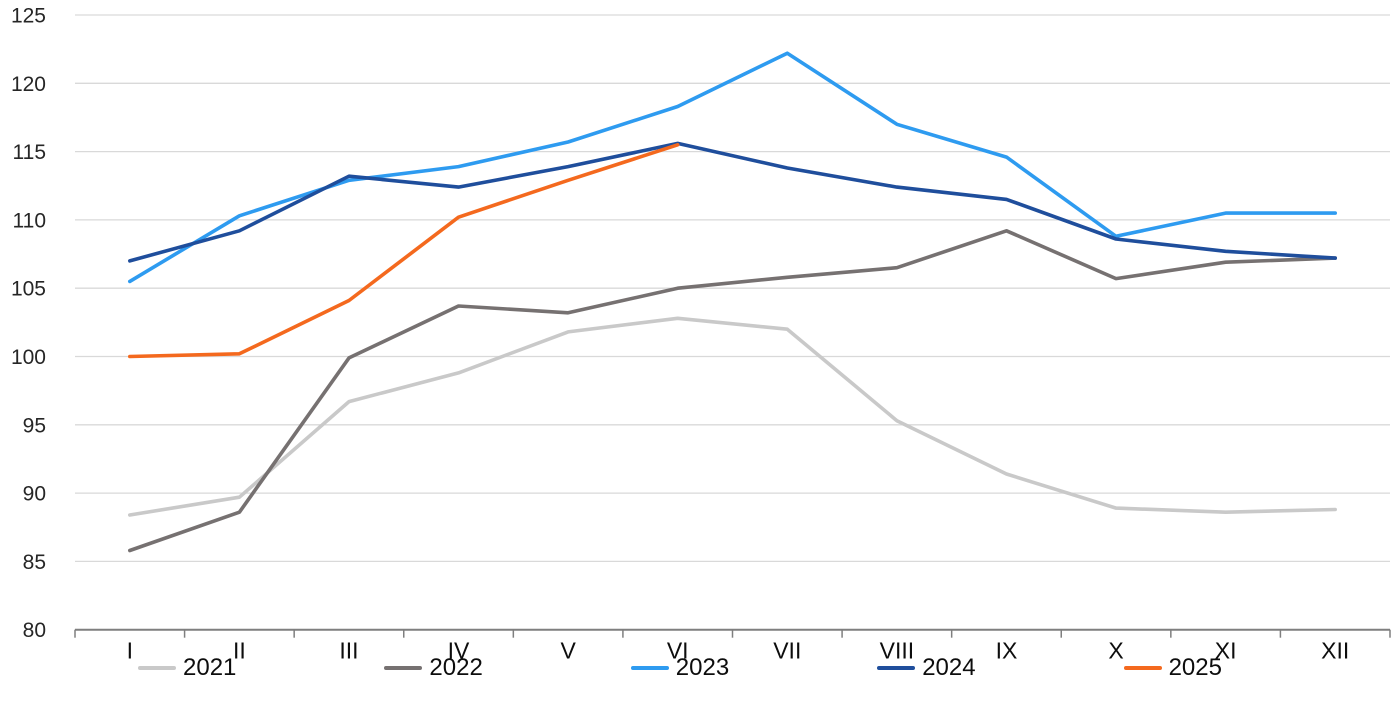  What do you see at coordinates (239, 651) in the screenshot?
I see `x-axis-tick-label: II` at bounding box center [239, 651].